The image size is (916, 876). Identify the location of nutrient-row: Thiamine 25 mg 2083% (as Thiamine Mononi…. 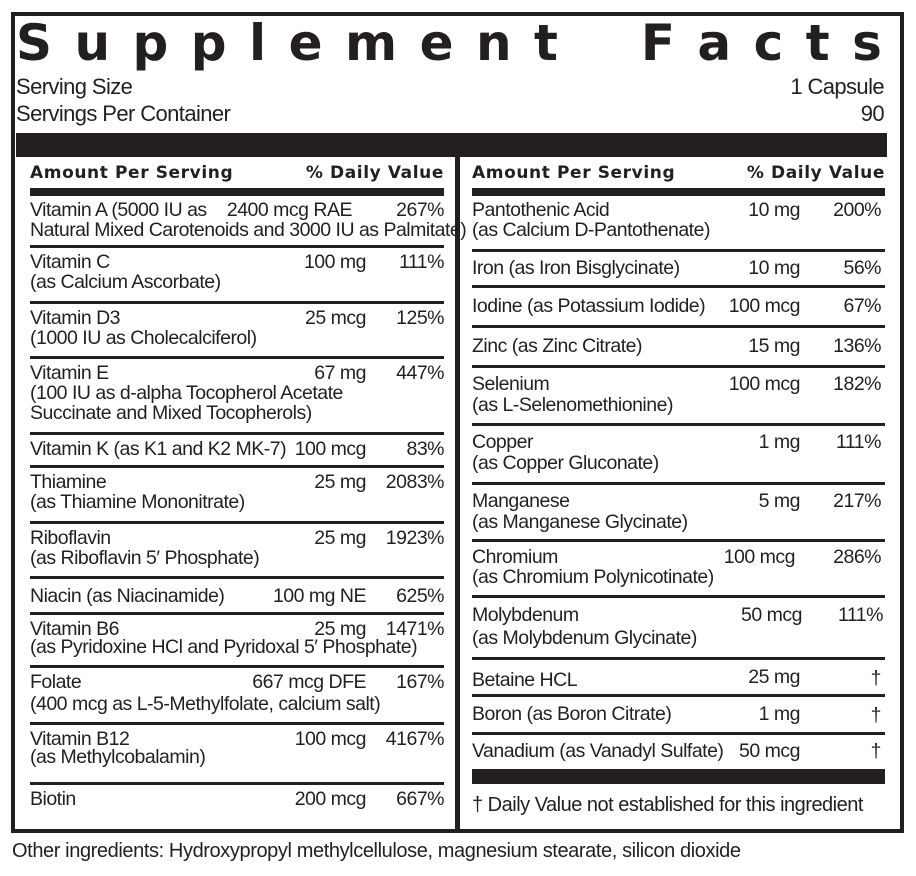
(237, 496).